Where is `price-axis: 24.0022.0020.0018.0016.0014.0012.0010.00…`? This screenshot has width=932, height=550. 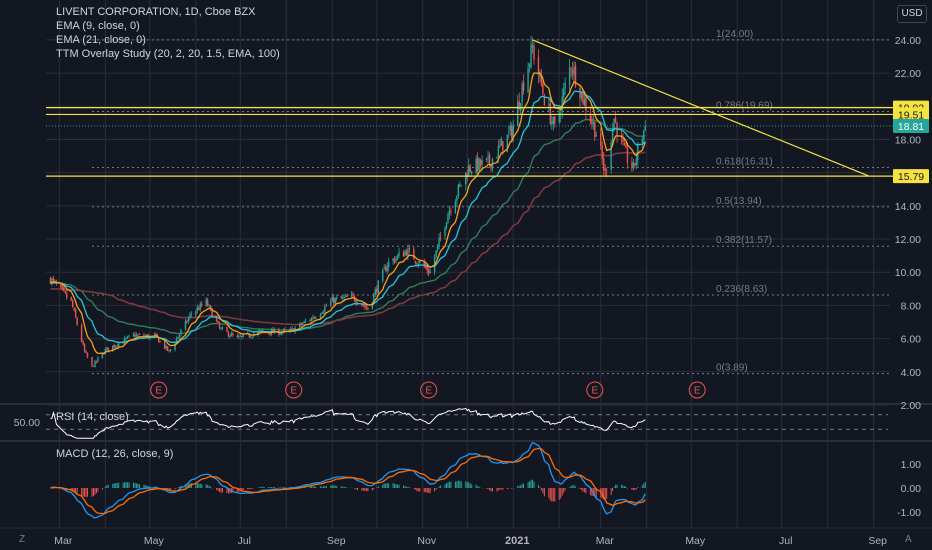
price-axis: 24.0022.0020.0018.0016.0014.0012.0010.00… is located at coordinates (911, 223).